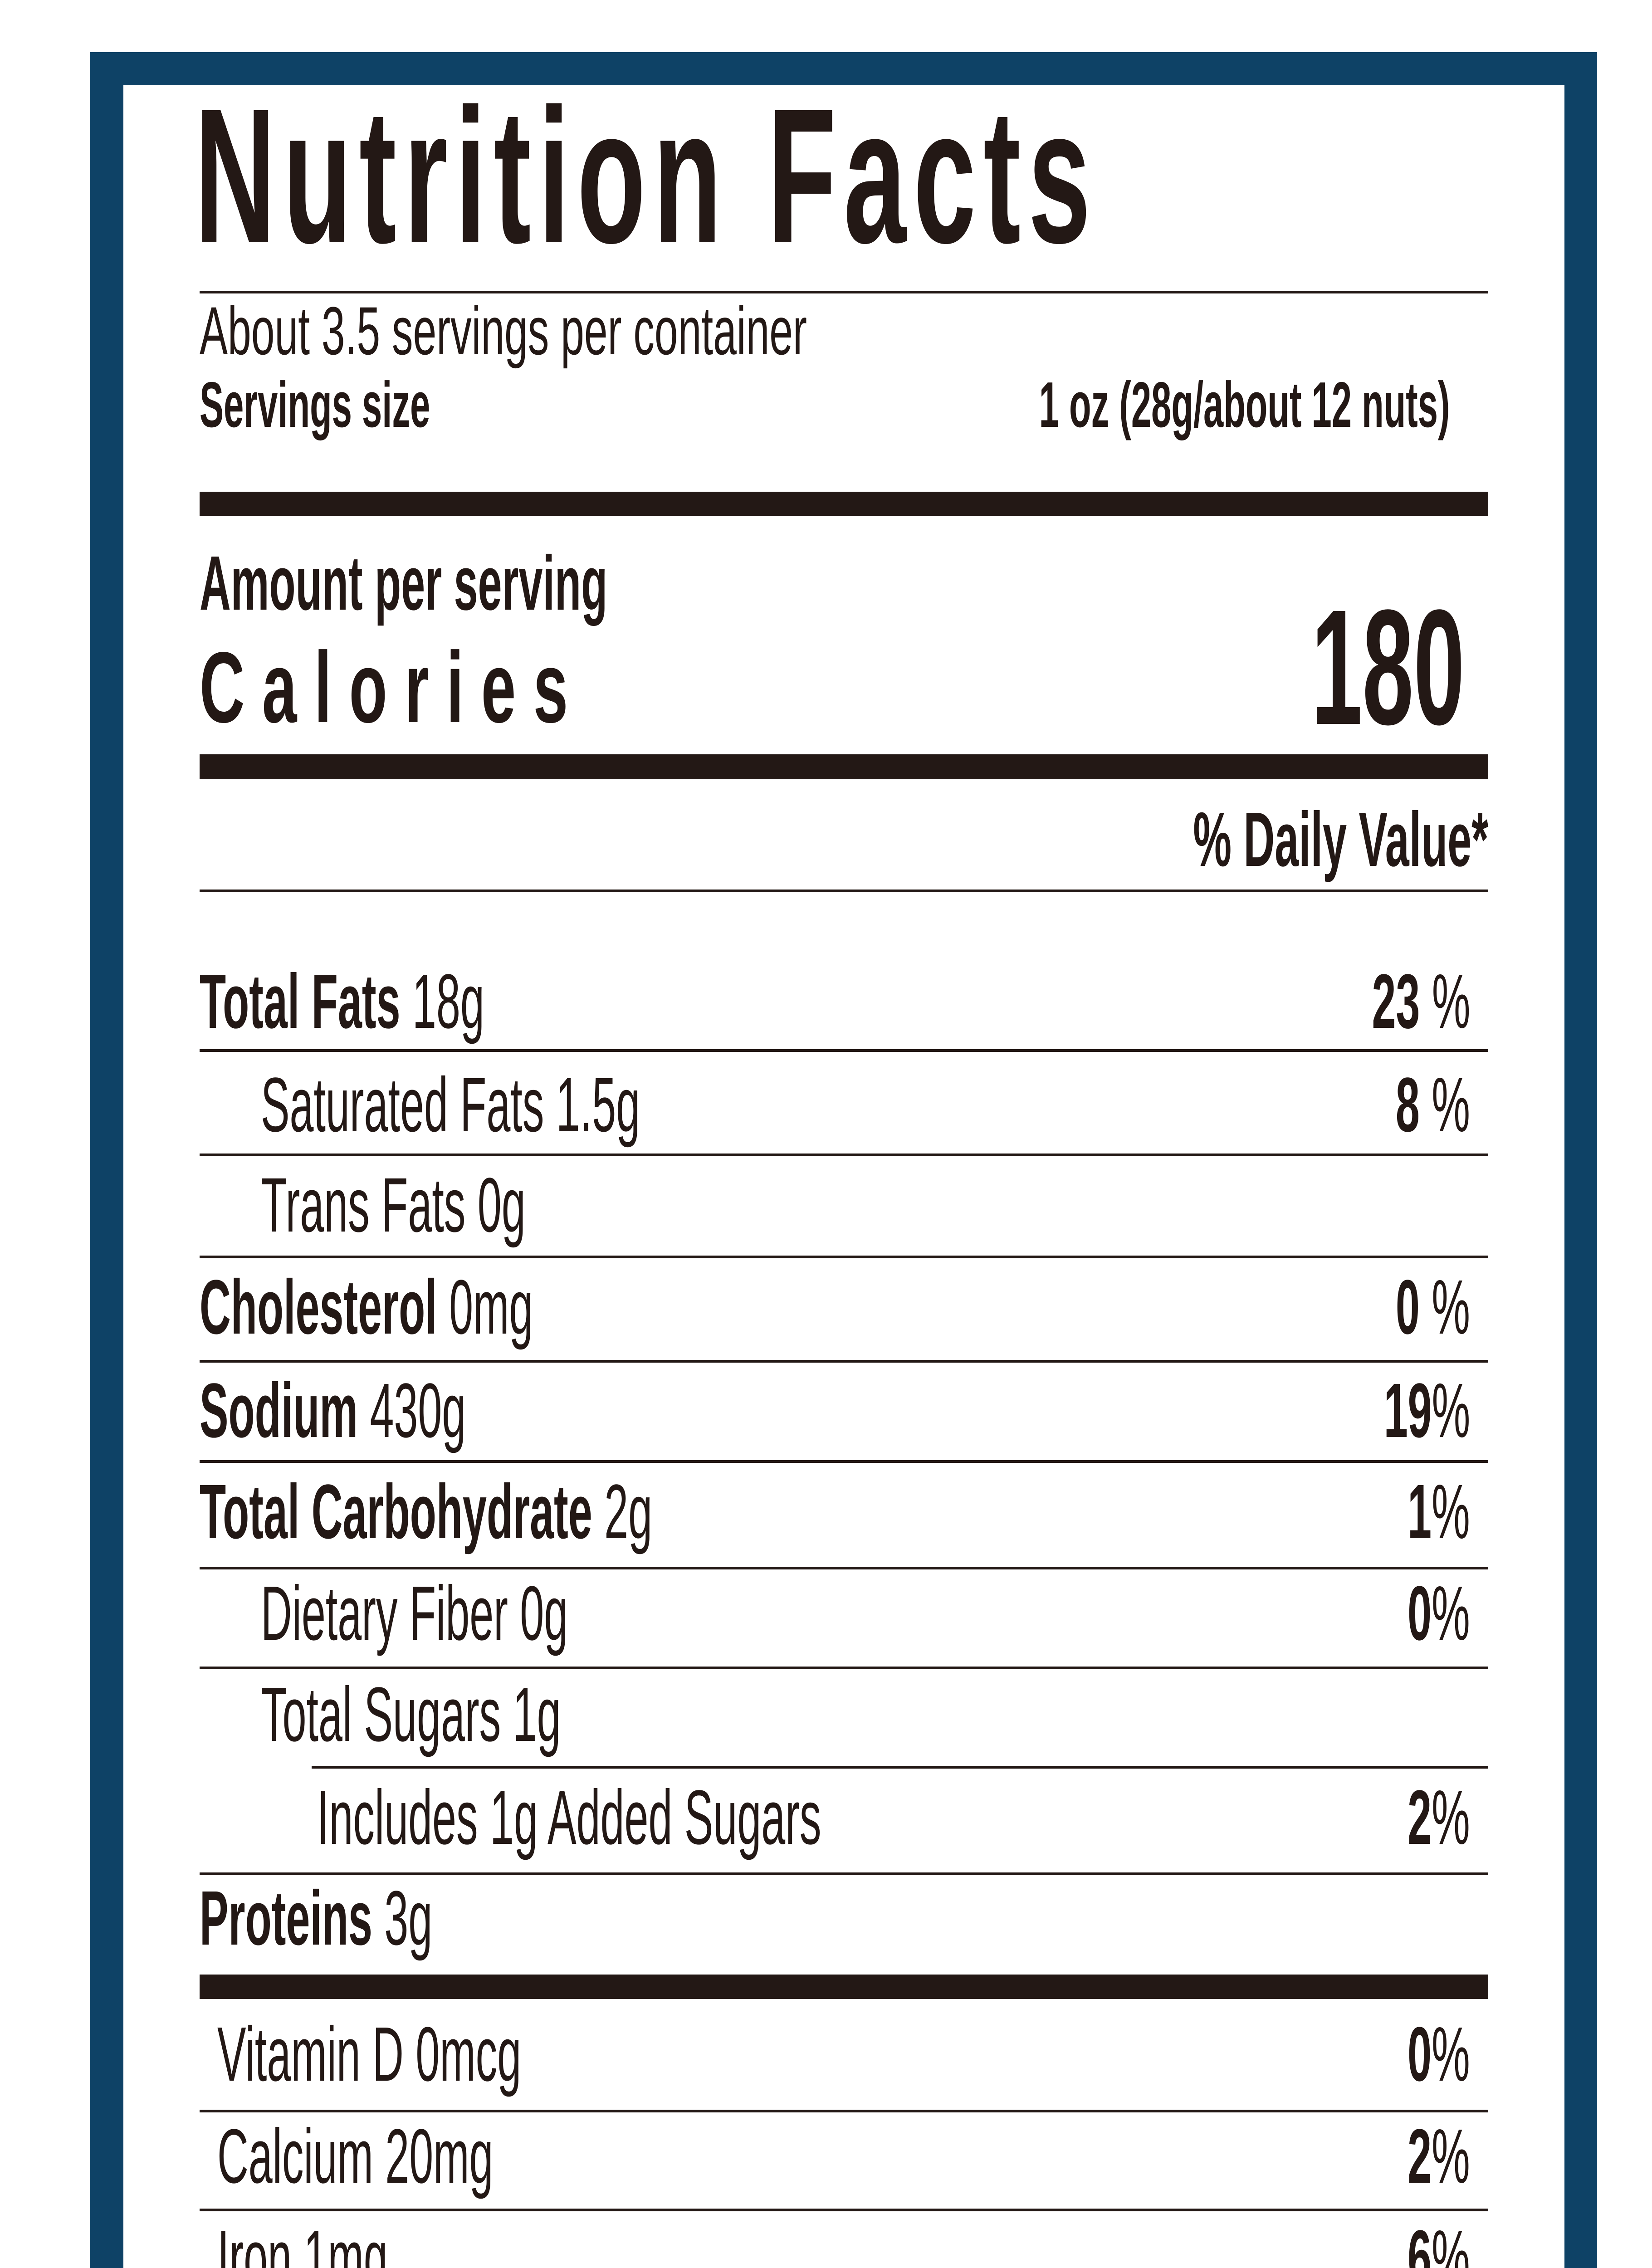  I want to click on nutrient-dv-dietary-fiber: 0%, so click(1414, 1614).